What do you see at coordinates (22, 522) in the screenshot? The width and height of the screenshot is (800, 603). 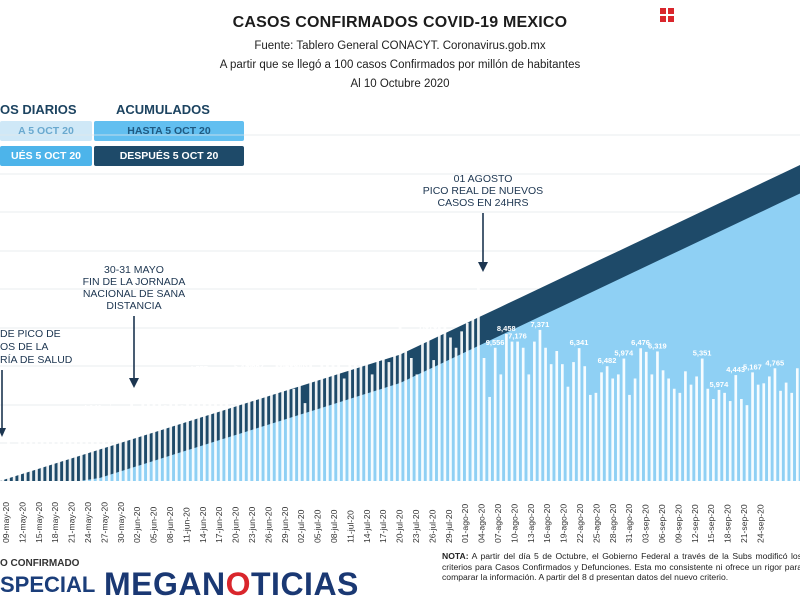 I see `x-tick-label: 12-may-20` at bounding box center [22, 522].